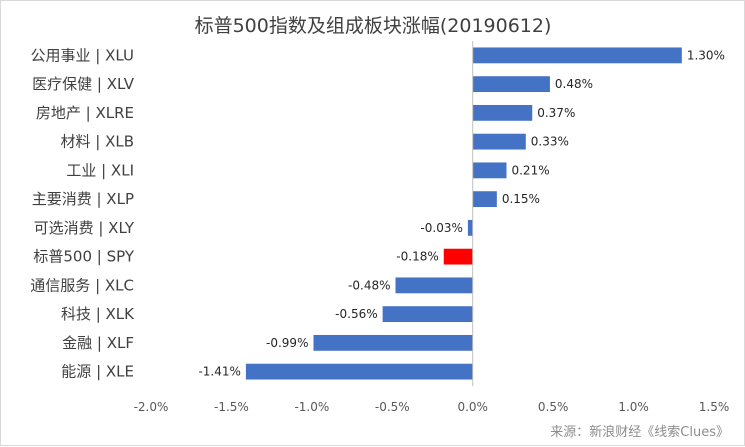 This screenshot has width=745, height=447. I want to click on category-label: 主要消费 | XLP, so click(83, 199).